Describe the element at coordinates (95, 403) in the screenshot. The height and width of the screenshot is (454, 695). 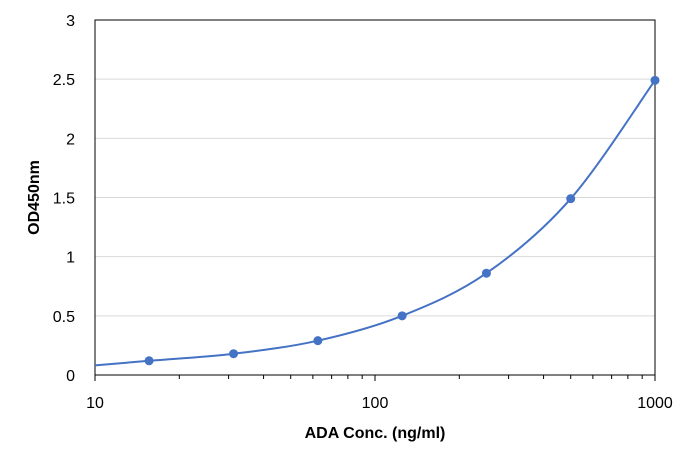
I see `x-tick-label: 10` at that location.